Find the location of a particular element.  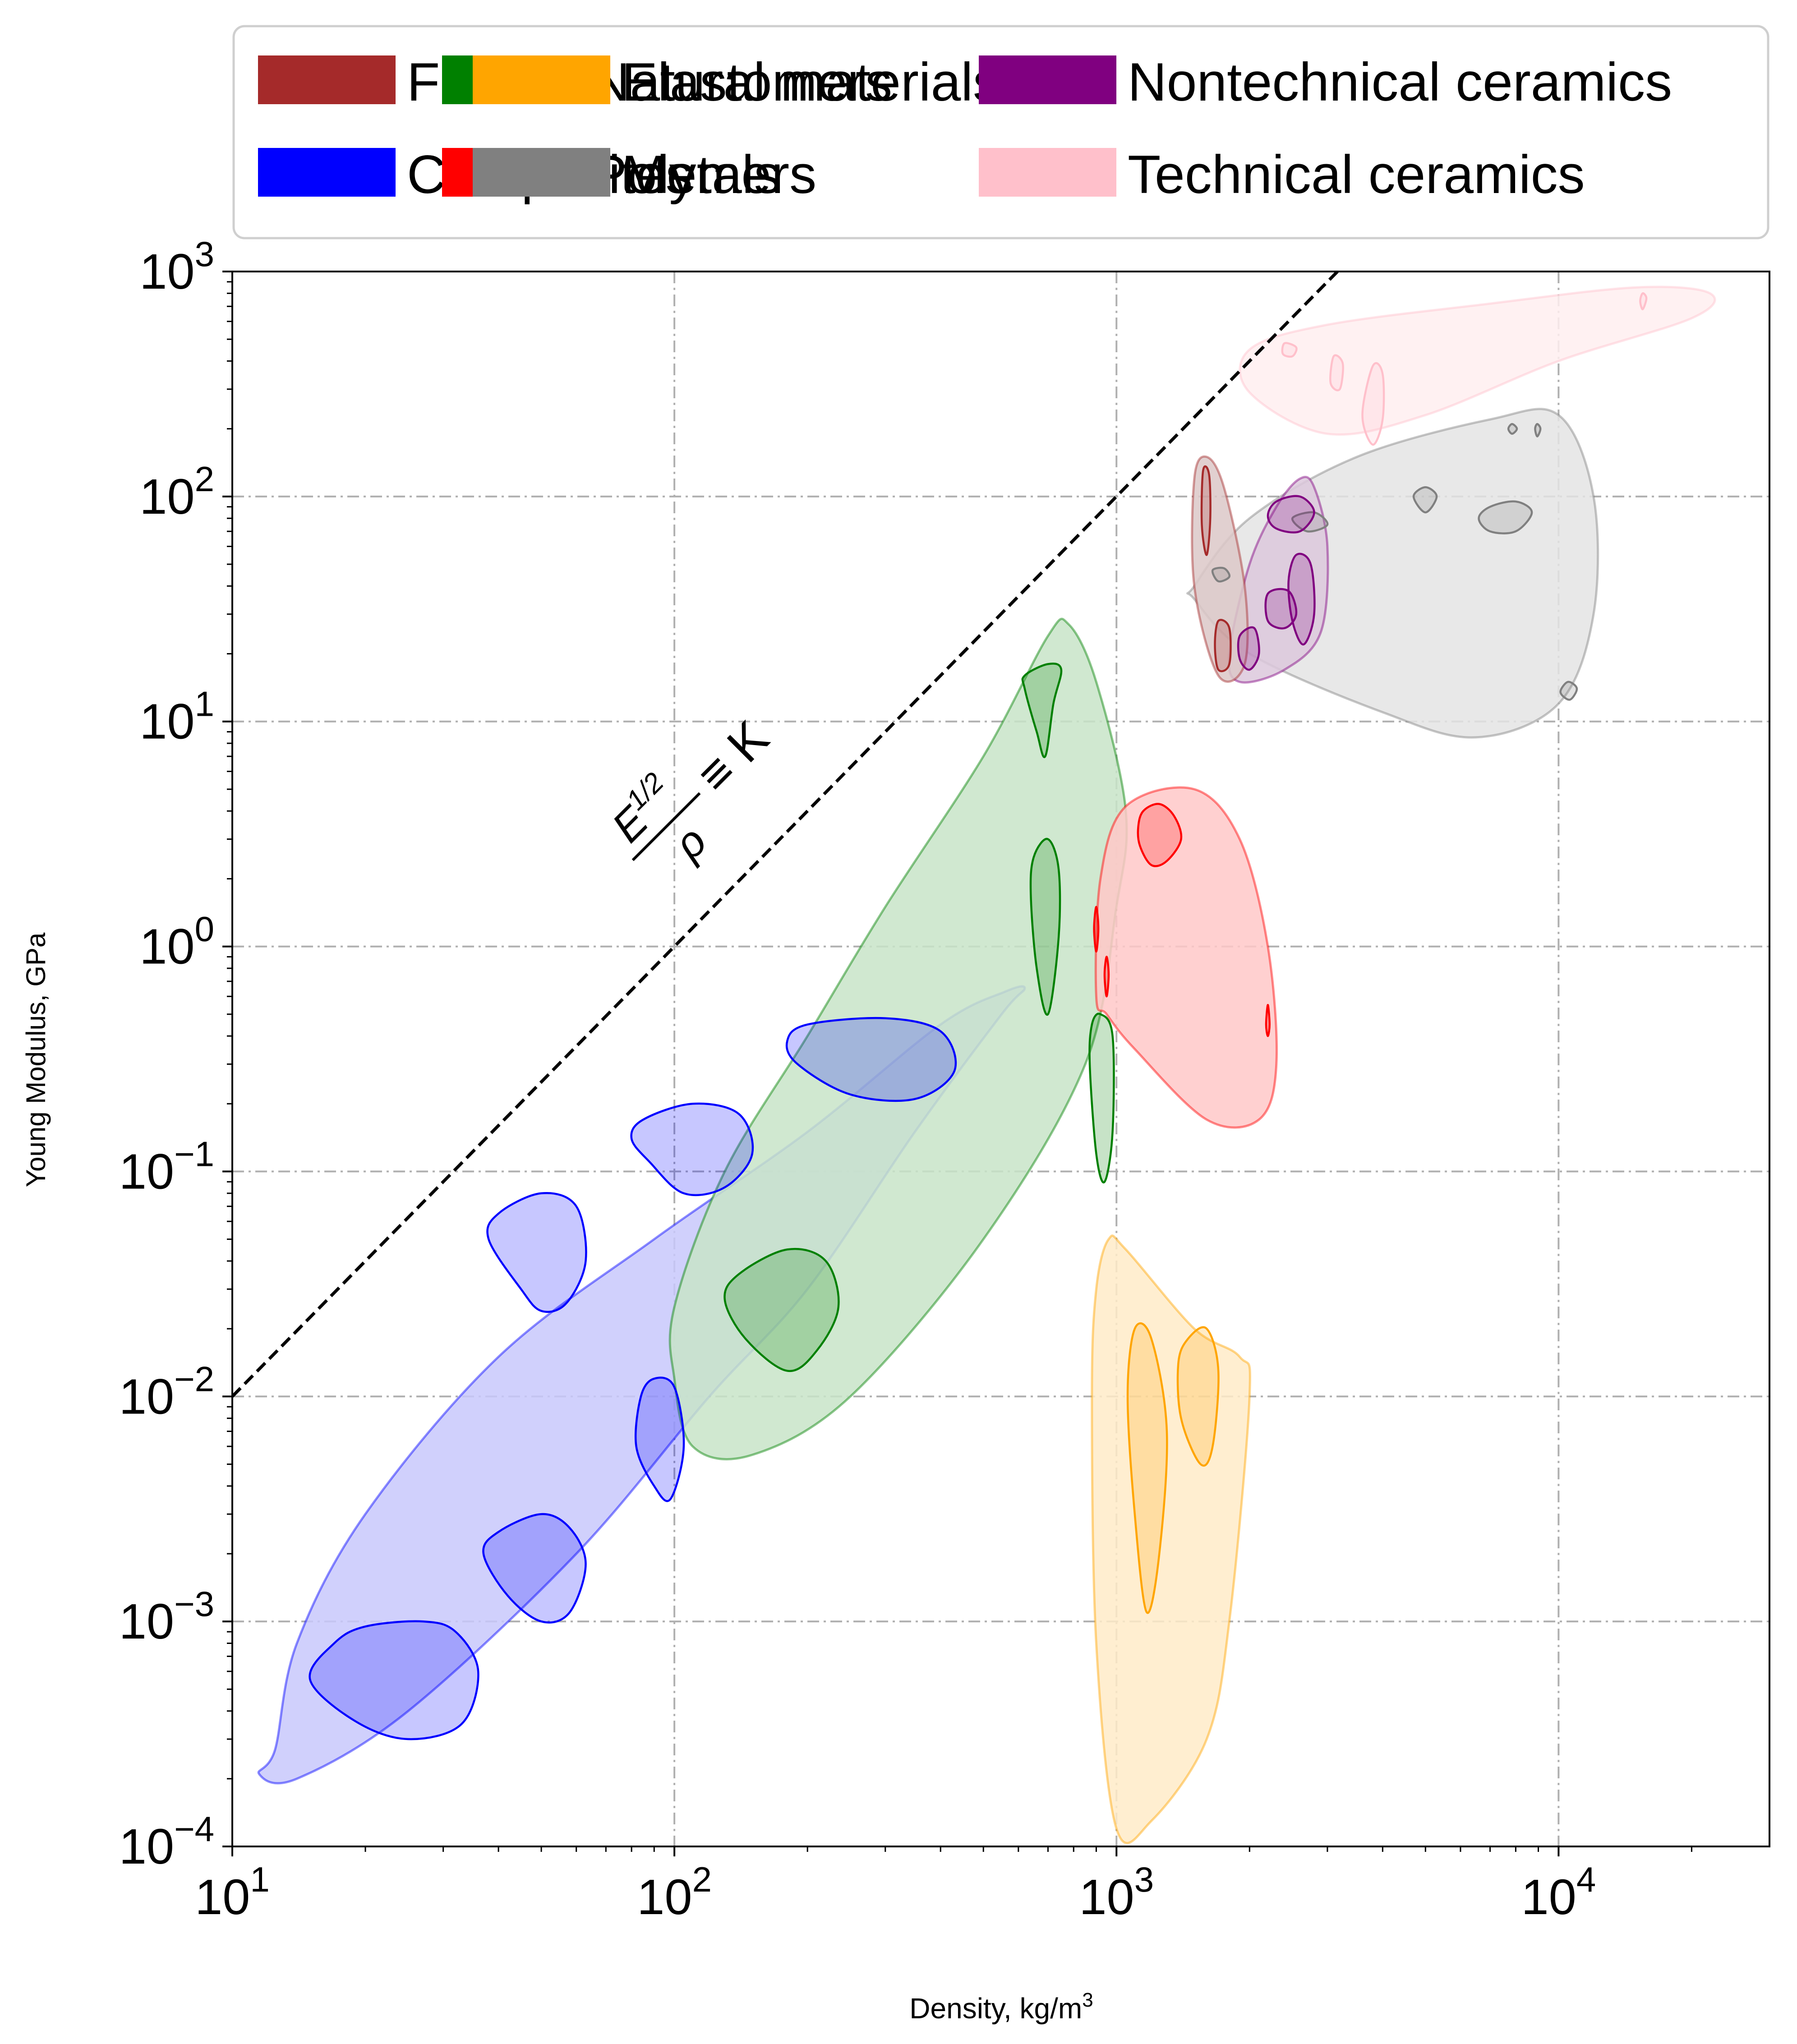

y-tick-label: 10³ is located at coordinates (176, 266).